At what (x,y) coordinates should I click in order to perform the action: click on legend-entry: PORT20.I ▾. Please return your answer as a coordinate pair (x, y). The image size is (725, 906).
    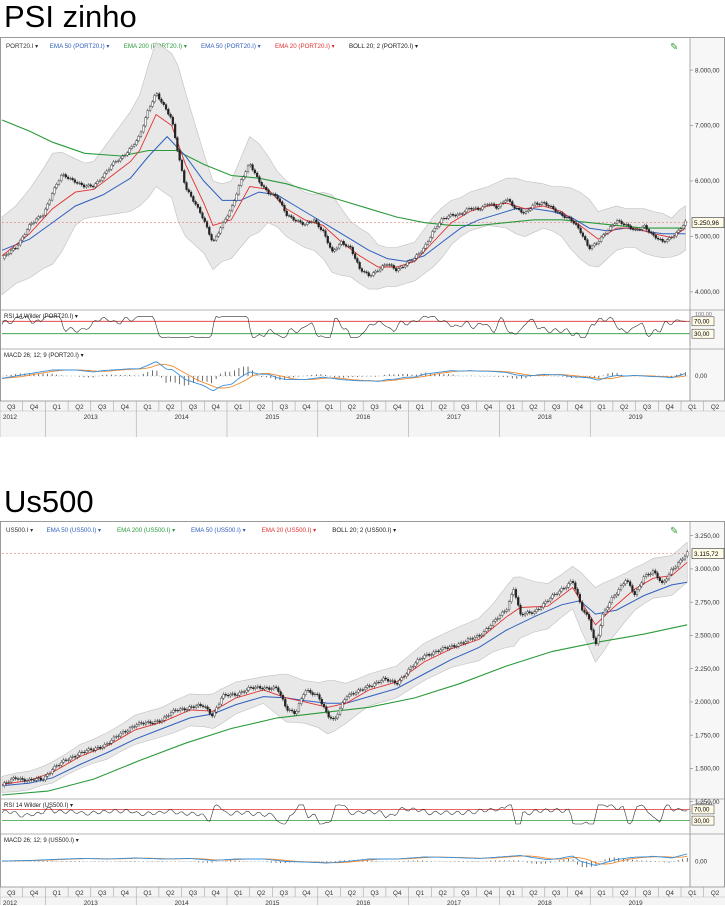
    Looking at the image, I should click on (22, 46).